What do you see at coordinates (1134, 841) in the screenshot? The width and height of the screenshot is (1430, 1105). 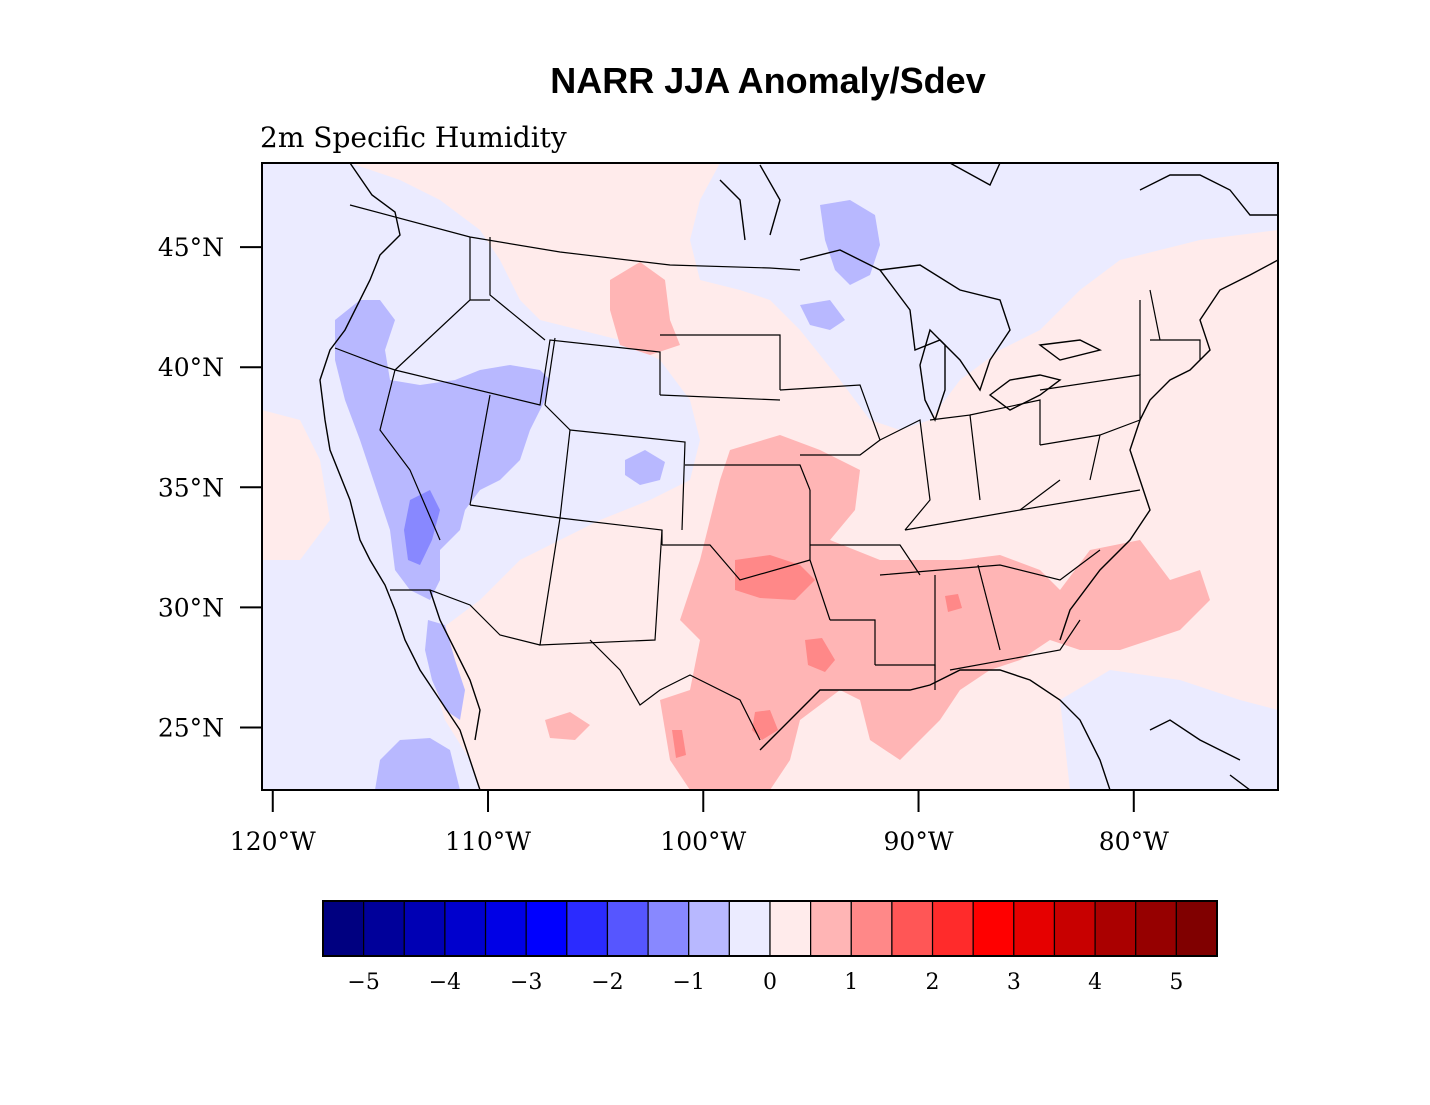 I see `lon-tick-label: 80°W` at bounding box center [1134, 841].